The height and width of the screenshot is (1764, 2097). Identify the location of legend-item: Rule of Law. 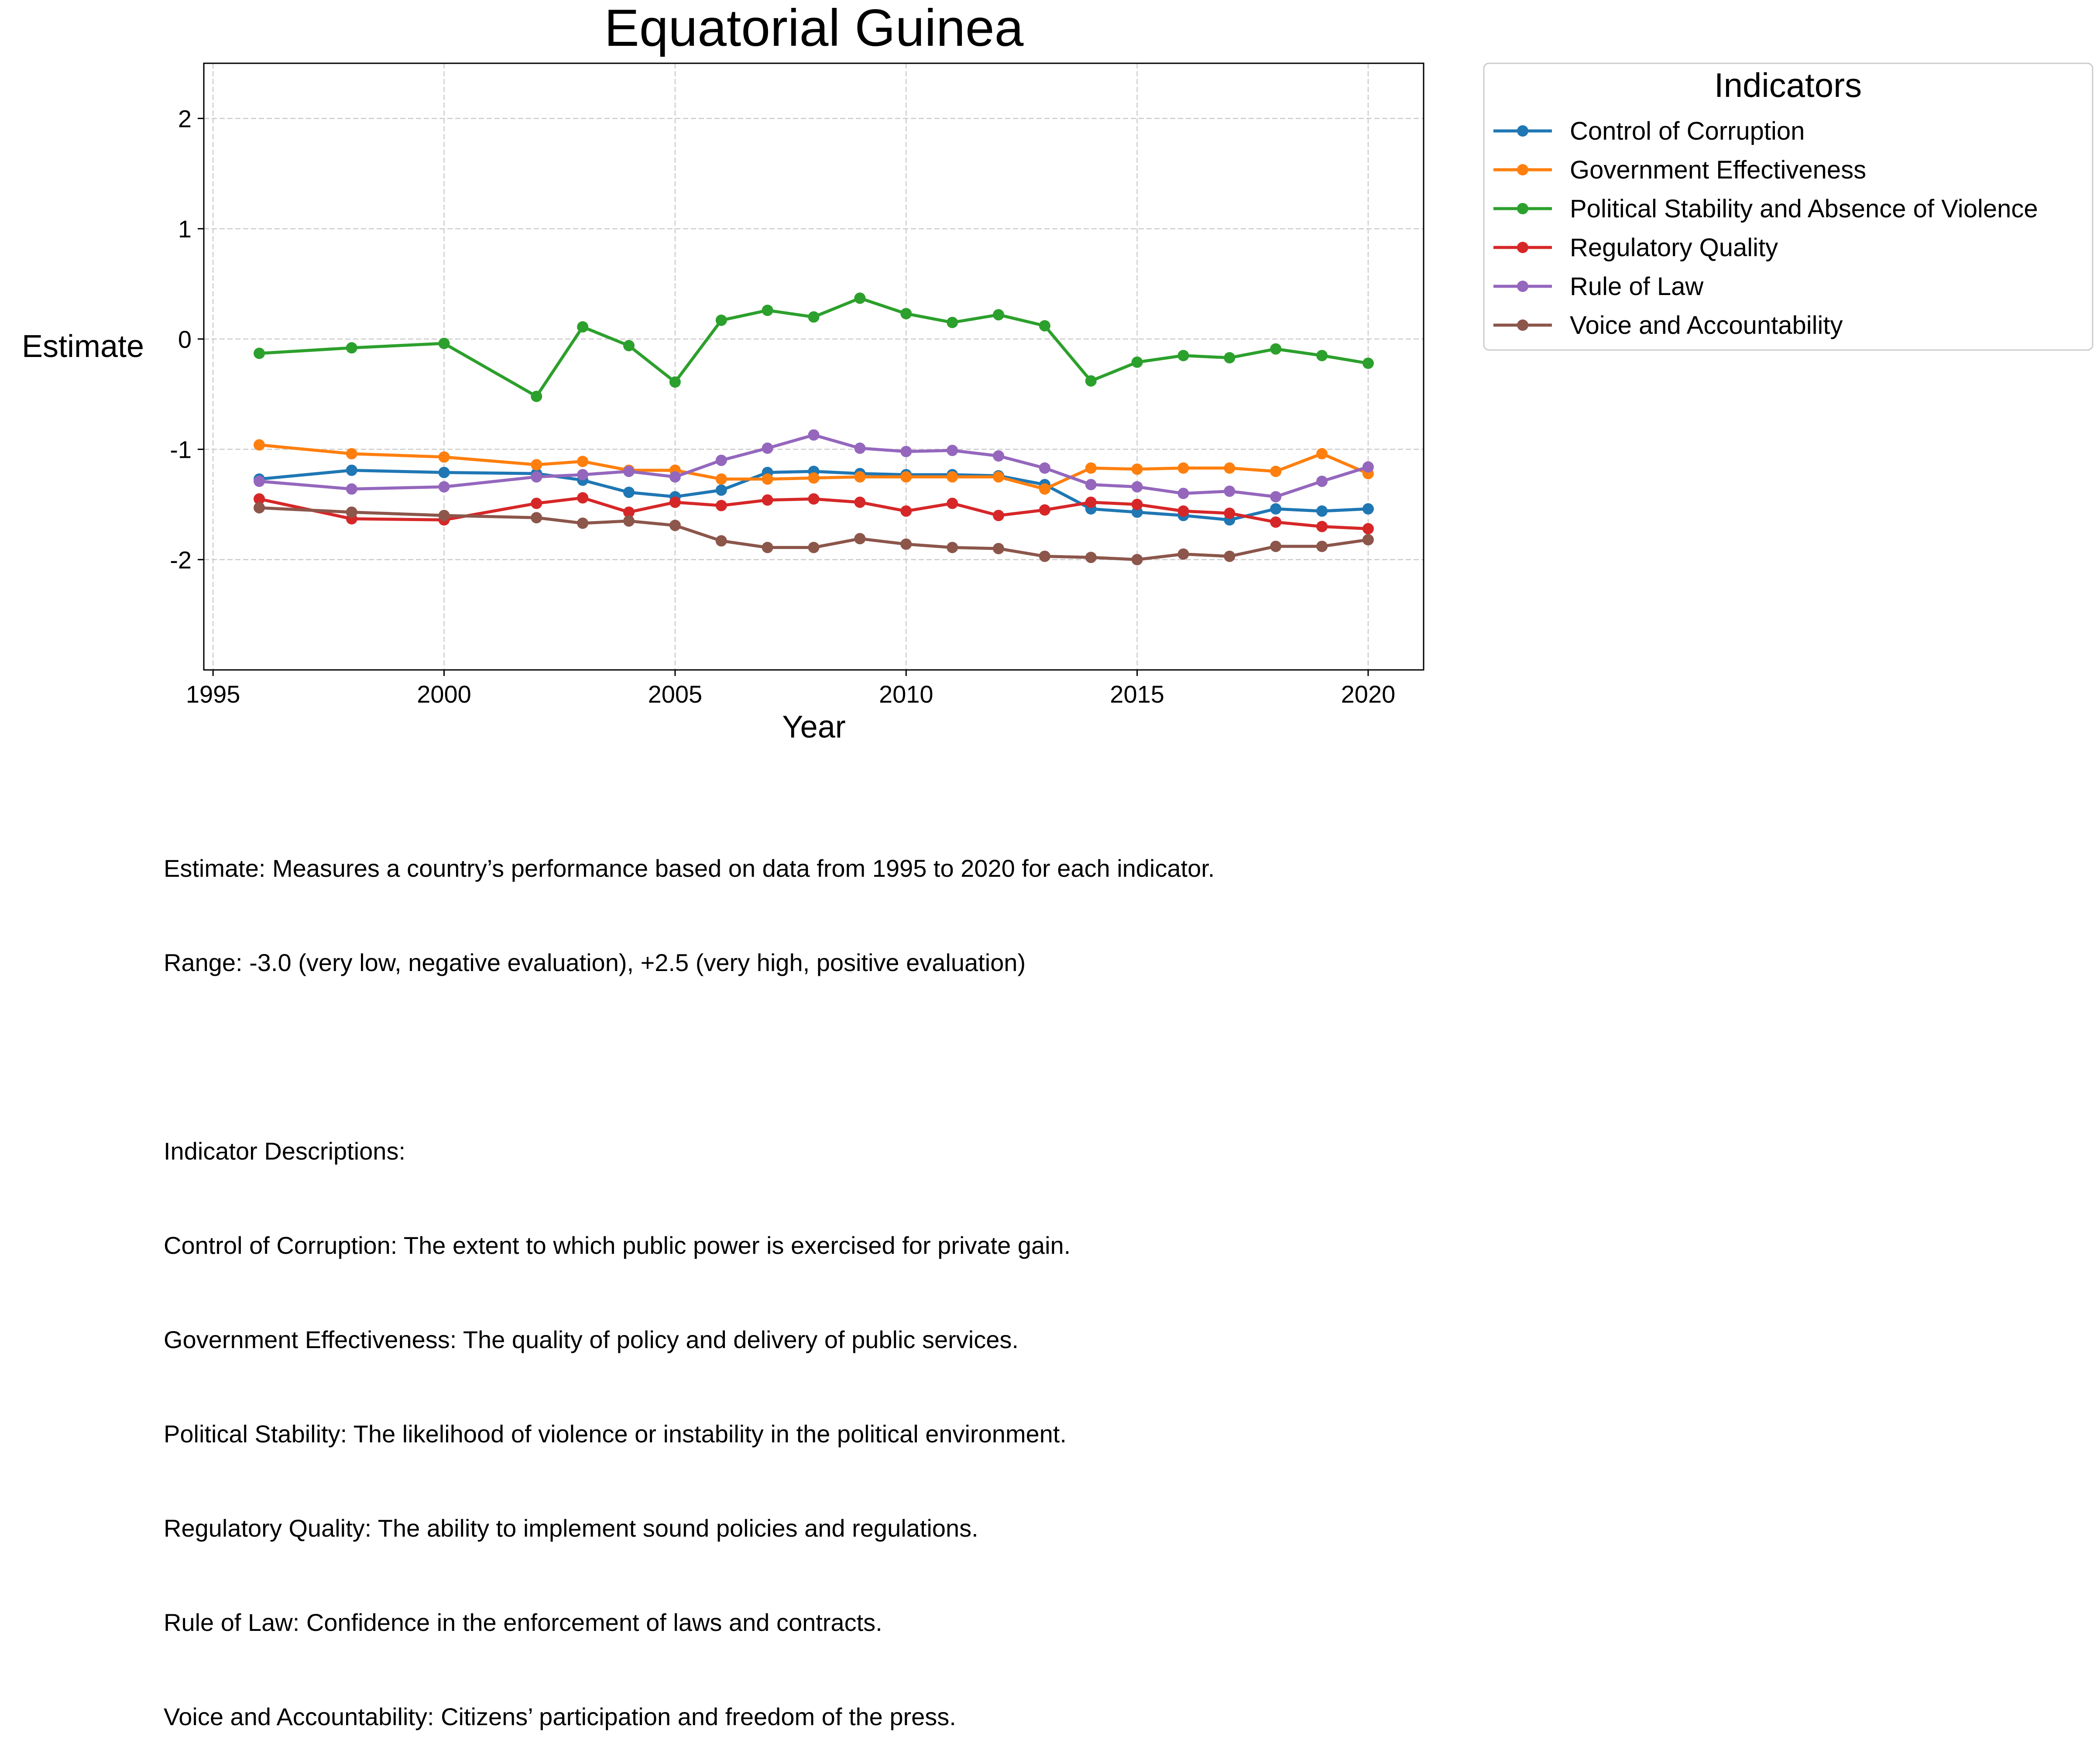
(1598, 286).